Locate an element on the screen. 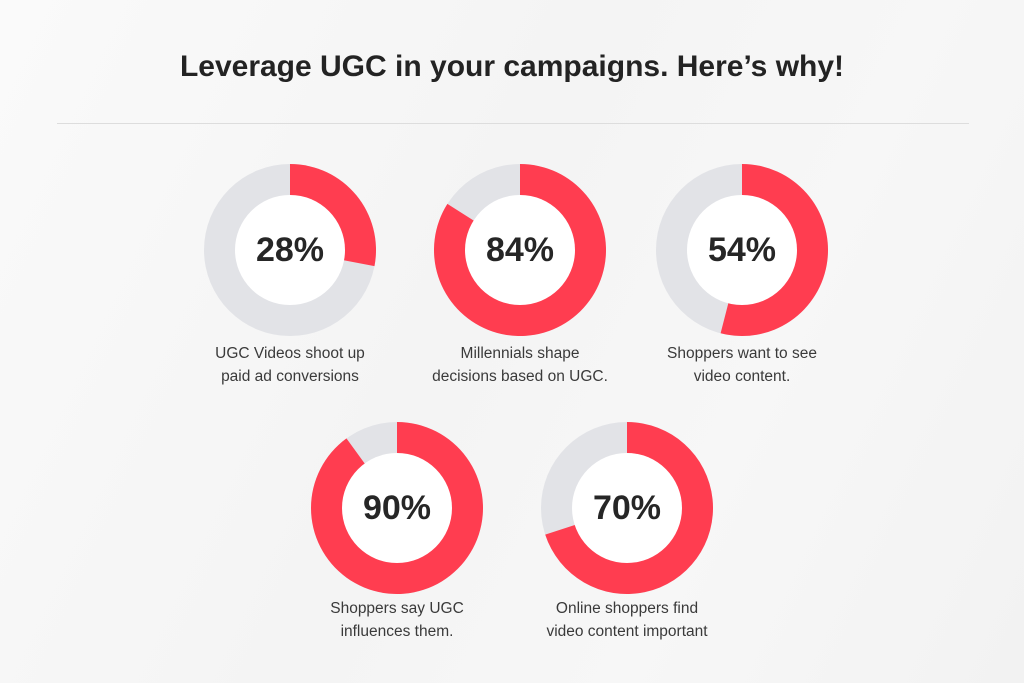 This screenshot has width=1024, height=683. donut-chart-4: 90% is located at coordinates (397, 508).